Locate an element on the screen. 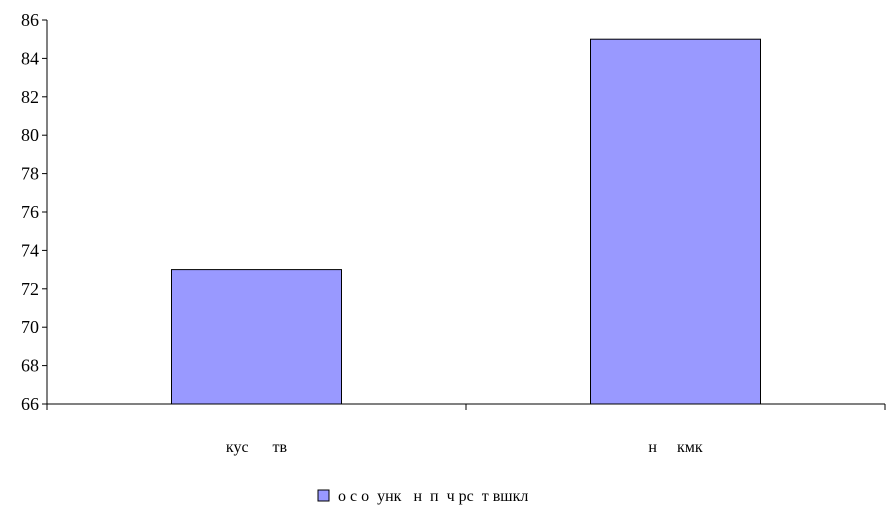 The height and width of the screenshot is (515, 887). y-tick-label: 74 is located at coordinates (30, 250).